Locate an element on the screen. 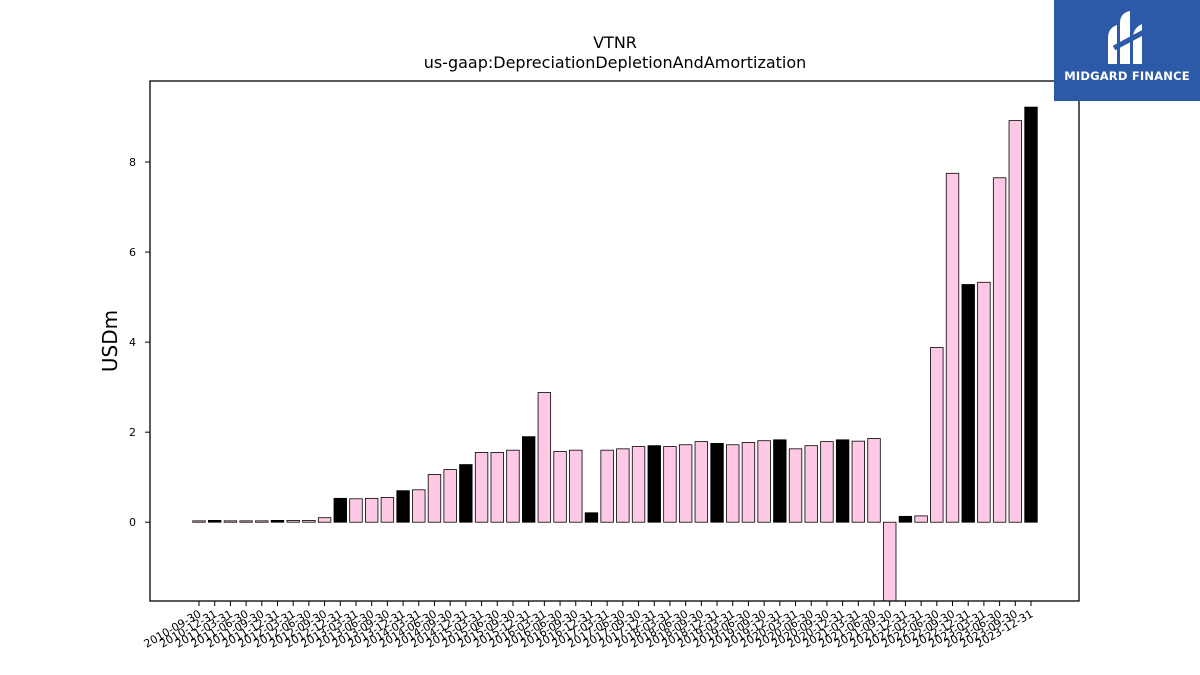 The height and width of the screenshot is (675, 1200). y-tick-label: 6 is located at coordinates (132, 252).